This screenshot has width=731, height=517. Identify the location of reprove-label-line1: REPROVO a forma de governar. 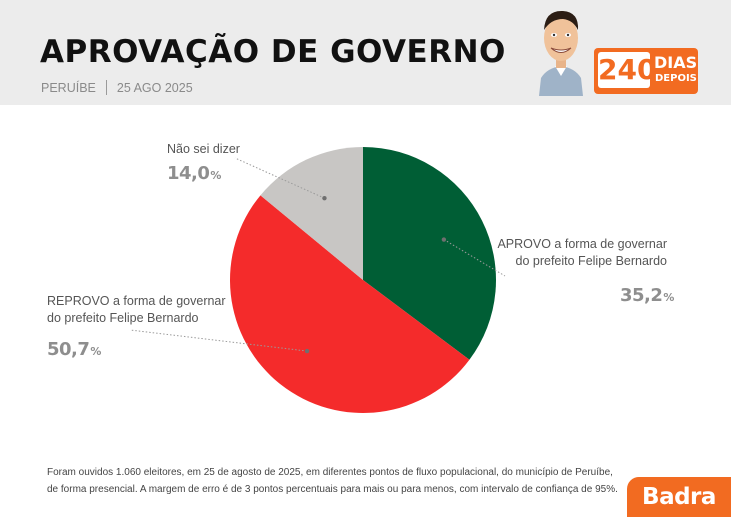
(136, 301).